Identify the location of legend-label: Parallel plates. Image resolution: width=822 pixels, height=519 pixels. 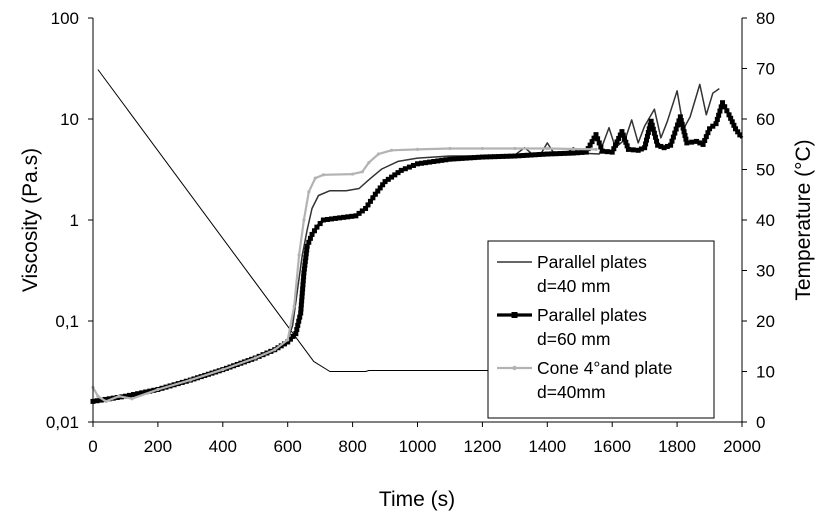
(592, 315).